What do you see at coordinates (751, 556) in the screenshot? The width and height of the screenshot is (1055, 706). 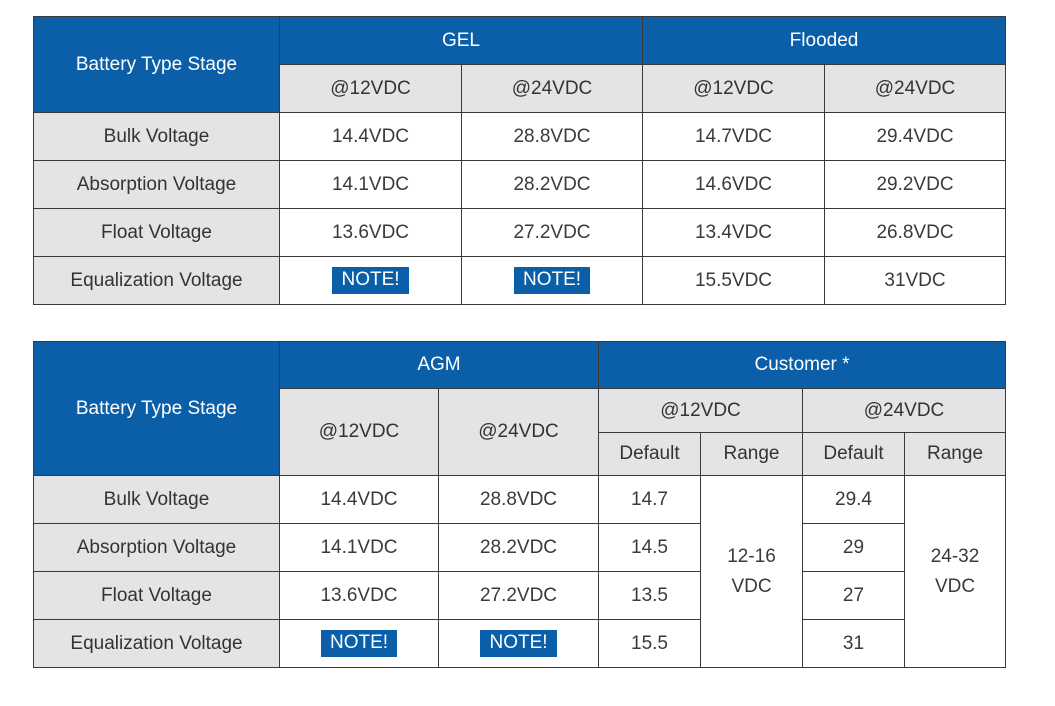 I see `range-12v-line1: 12-16` at bounding box center [751, 556].